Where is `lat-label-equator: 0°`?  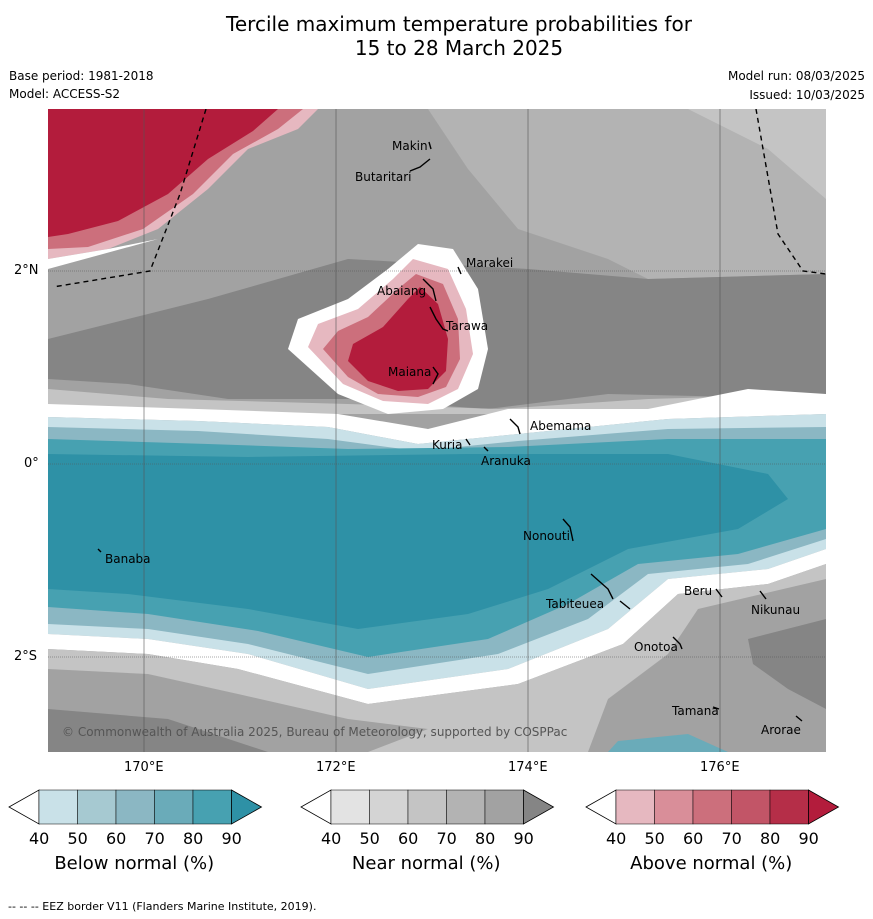
lat-label-equator: 0° is located at coordinates (31, 463).